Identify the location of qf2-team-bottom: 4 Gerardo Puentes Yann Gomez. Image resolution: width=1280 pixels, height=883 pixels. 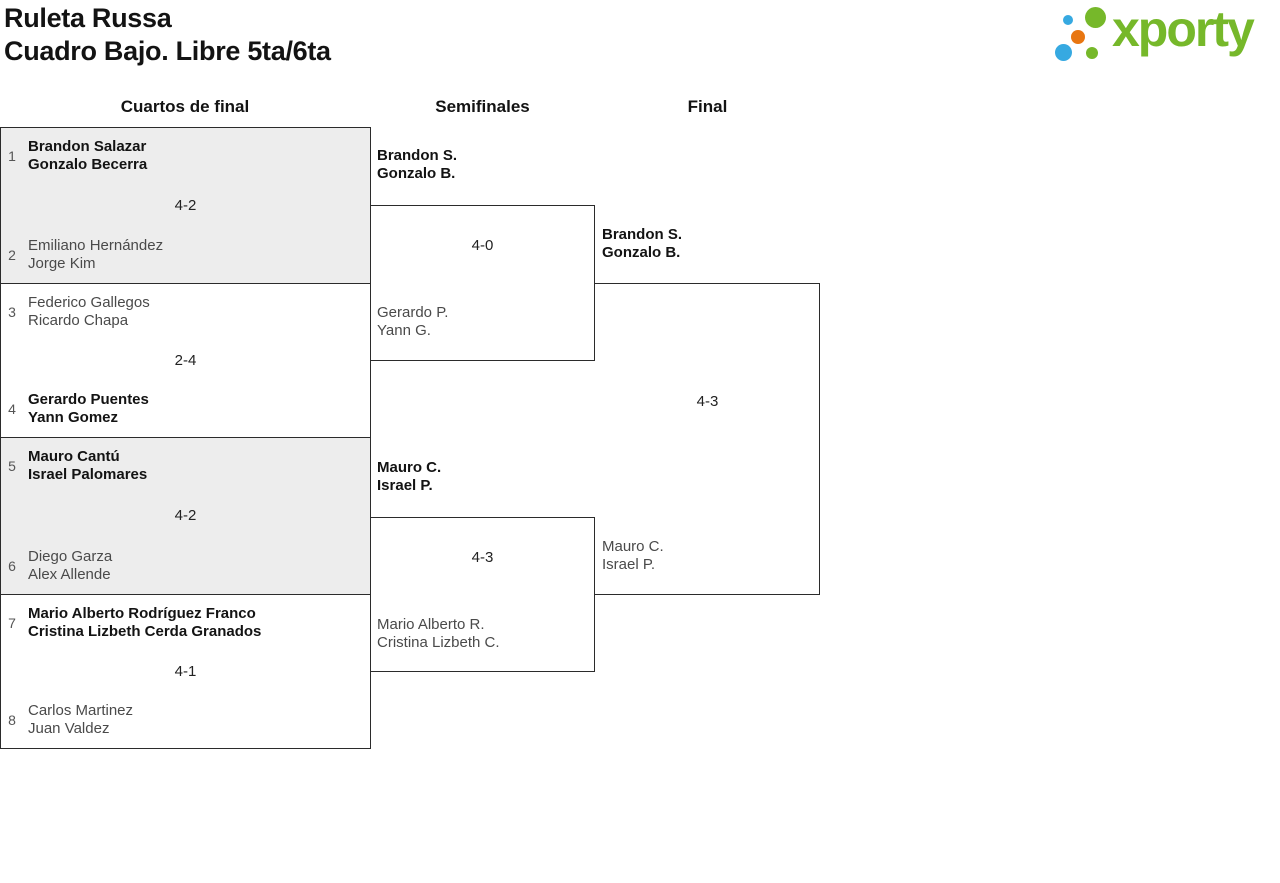
(181, 409).